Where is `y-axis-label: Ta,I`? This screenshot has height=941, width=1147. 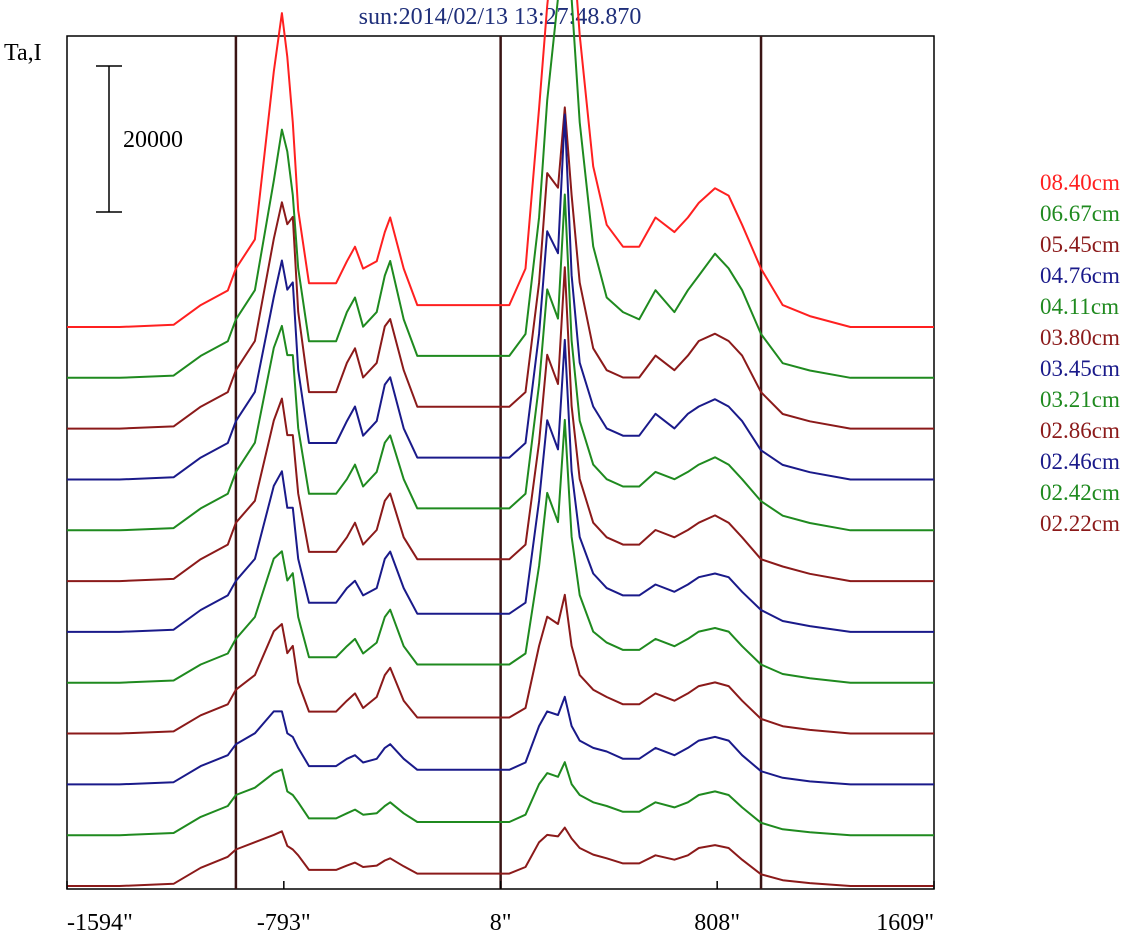
y-axis-label: Ta,I is located at coordinates (23, 53).